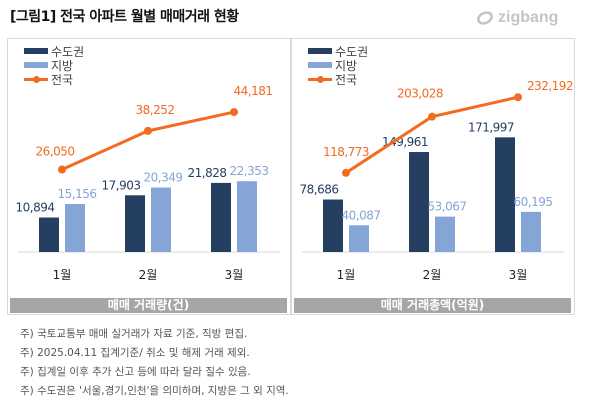 The image size is (603, 405). I want to click on logo-text: zigbang, so click(528, 17).